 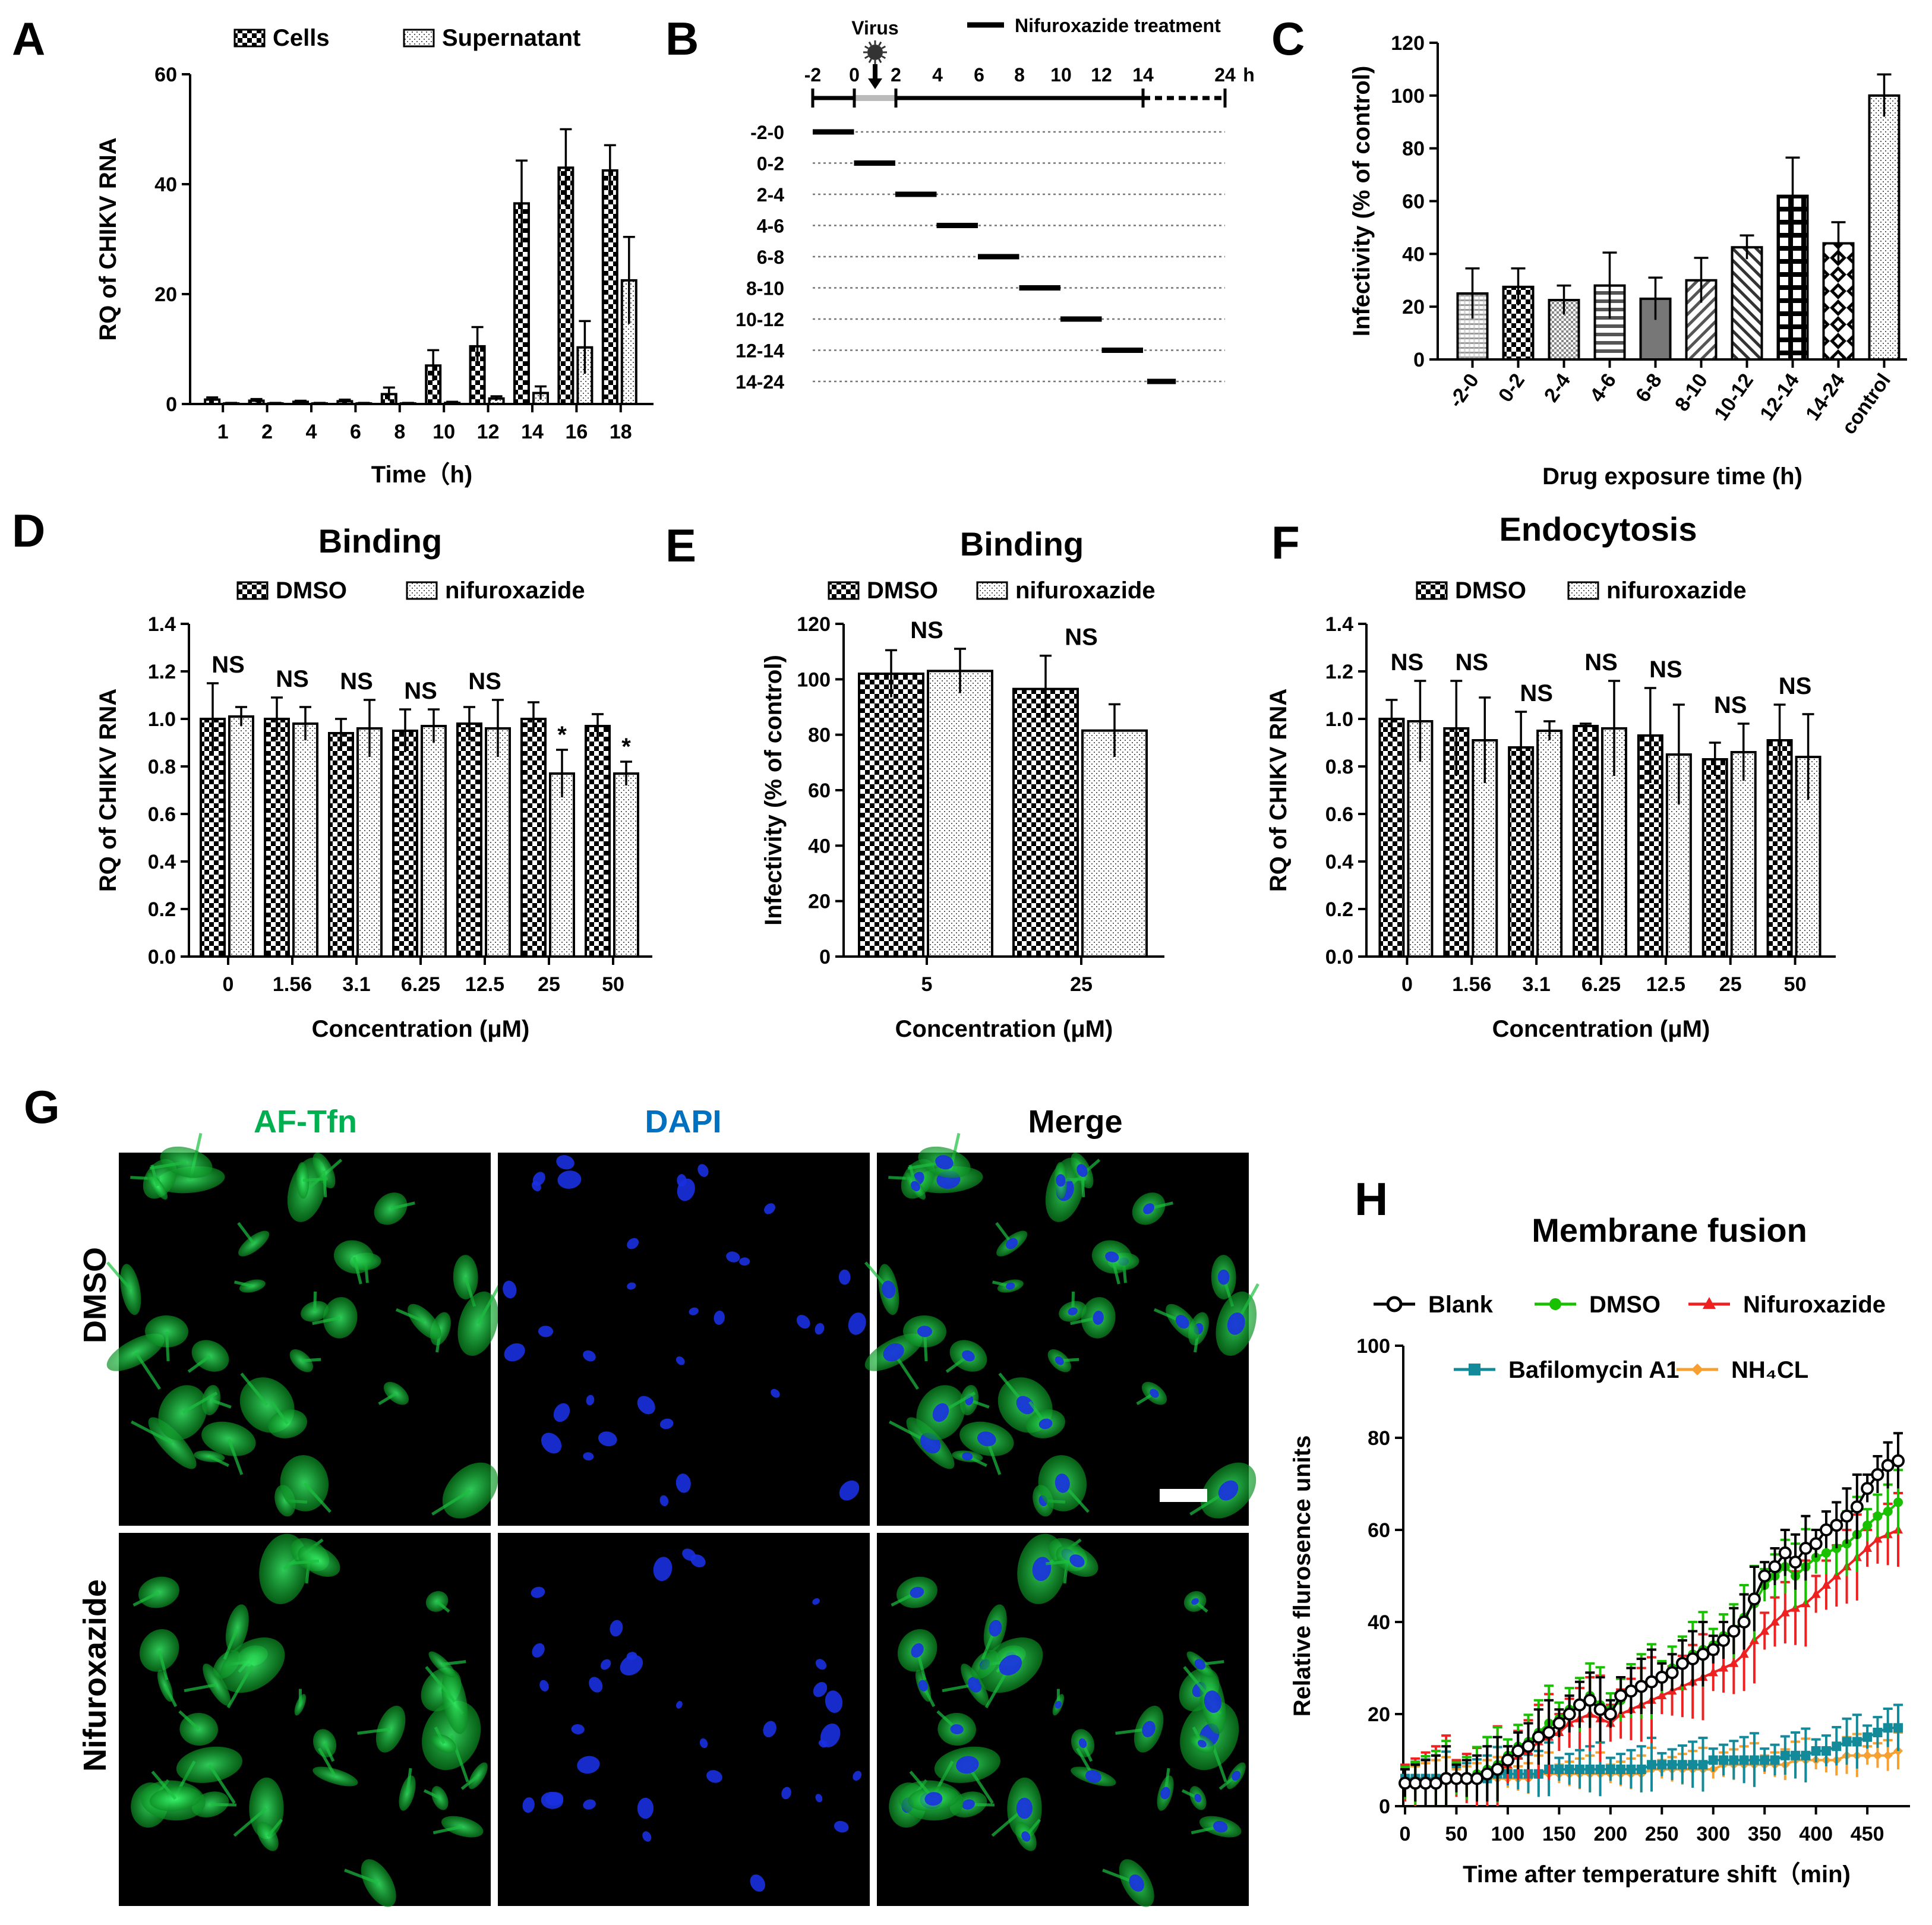 I want to click on y-tick-label: 60, so click(x=1379, y=1530).